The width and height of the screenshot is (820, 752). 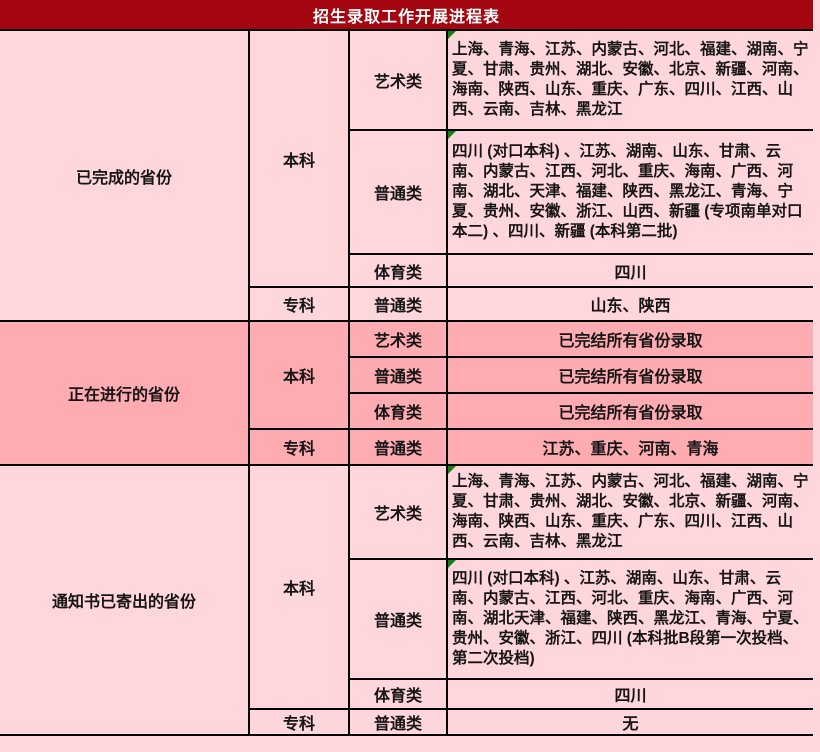 I want to click on table-title: 招生录取工作开展进程表, so click(x=407, y=15).